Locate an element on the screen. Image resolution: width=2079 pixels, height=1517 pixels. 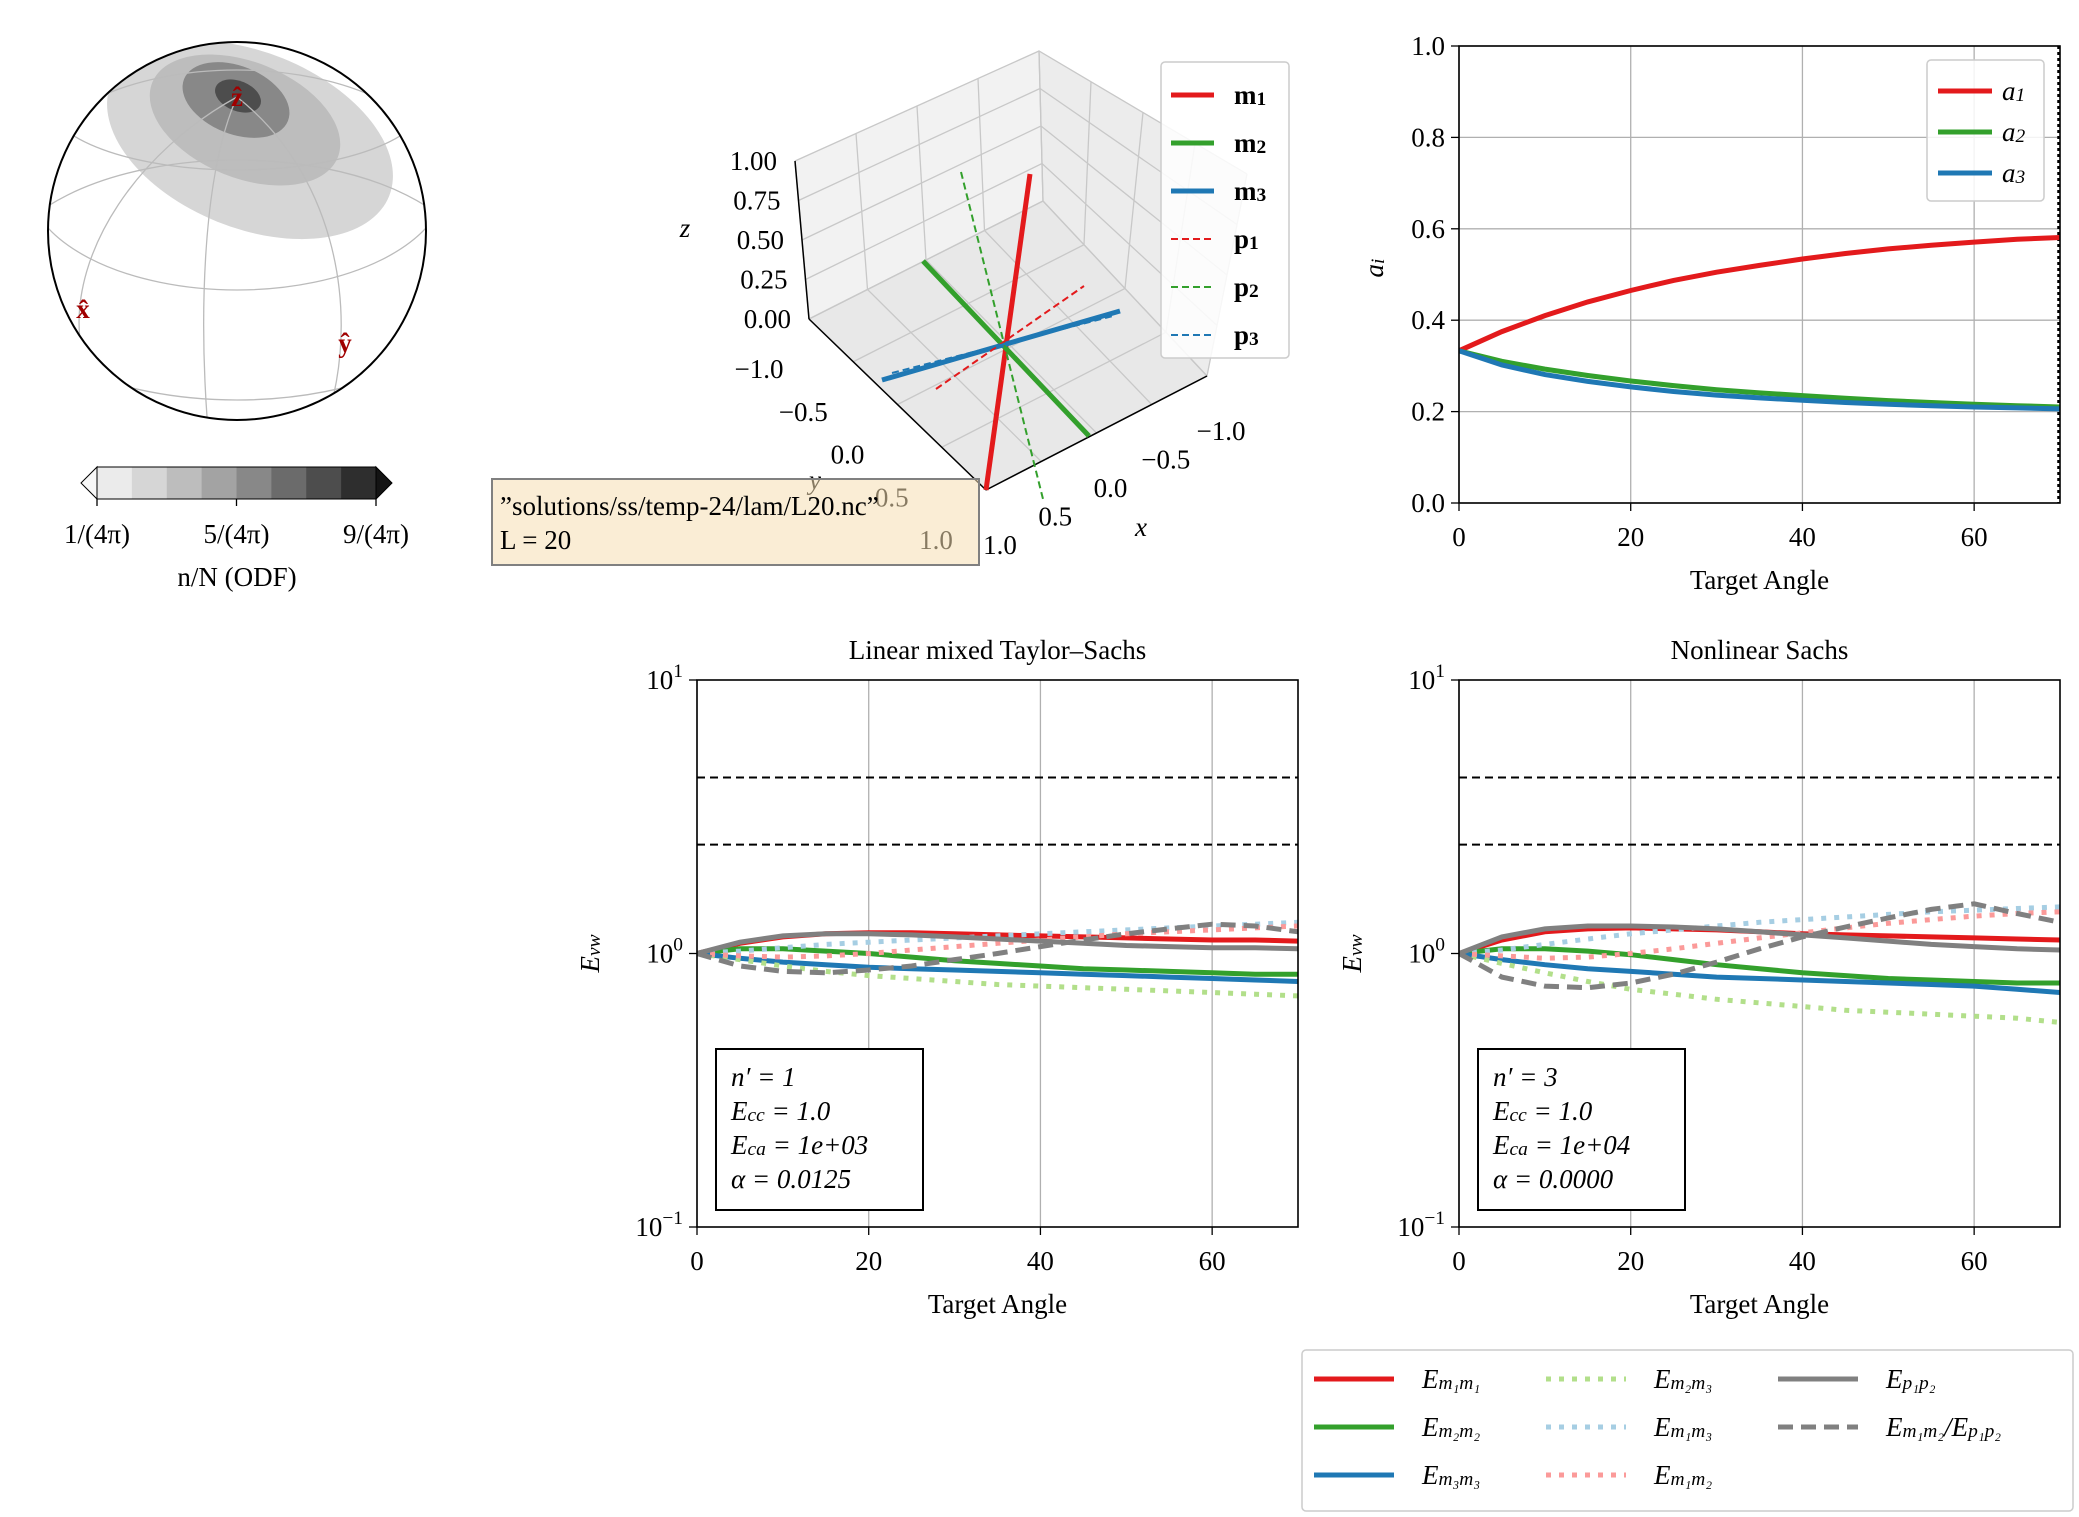
legend-label: p2 is located at coordinates (1246, 287).